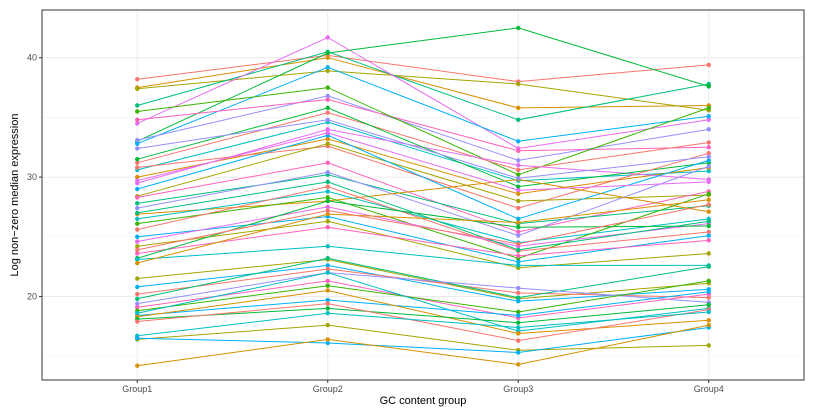 This screenshot has height=408, width=814. I want to click on y-tick-label: 30, so click(32, 177).